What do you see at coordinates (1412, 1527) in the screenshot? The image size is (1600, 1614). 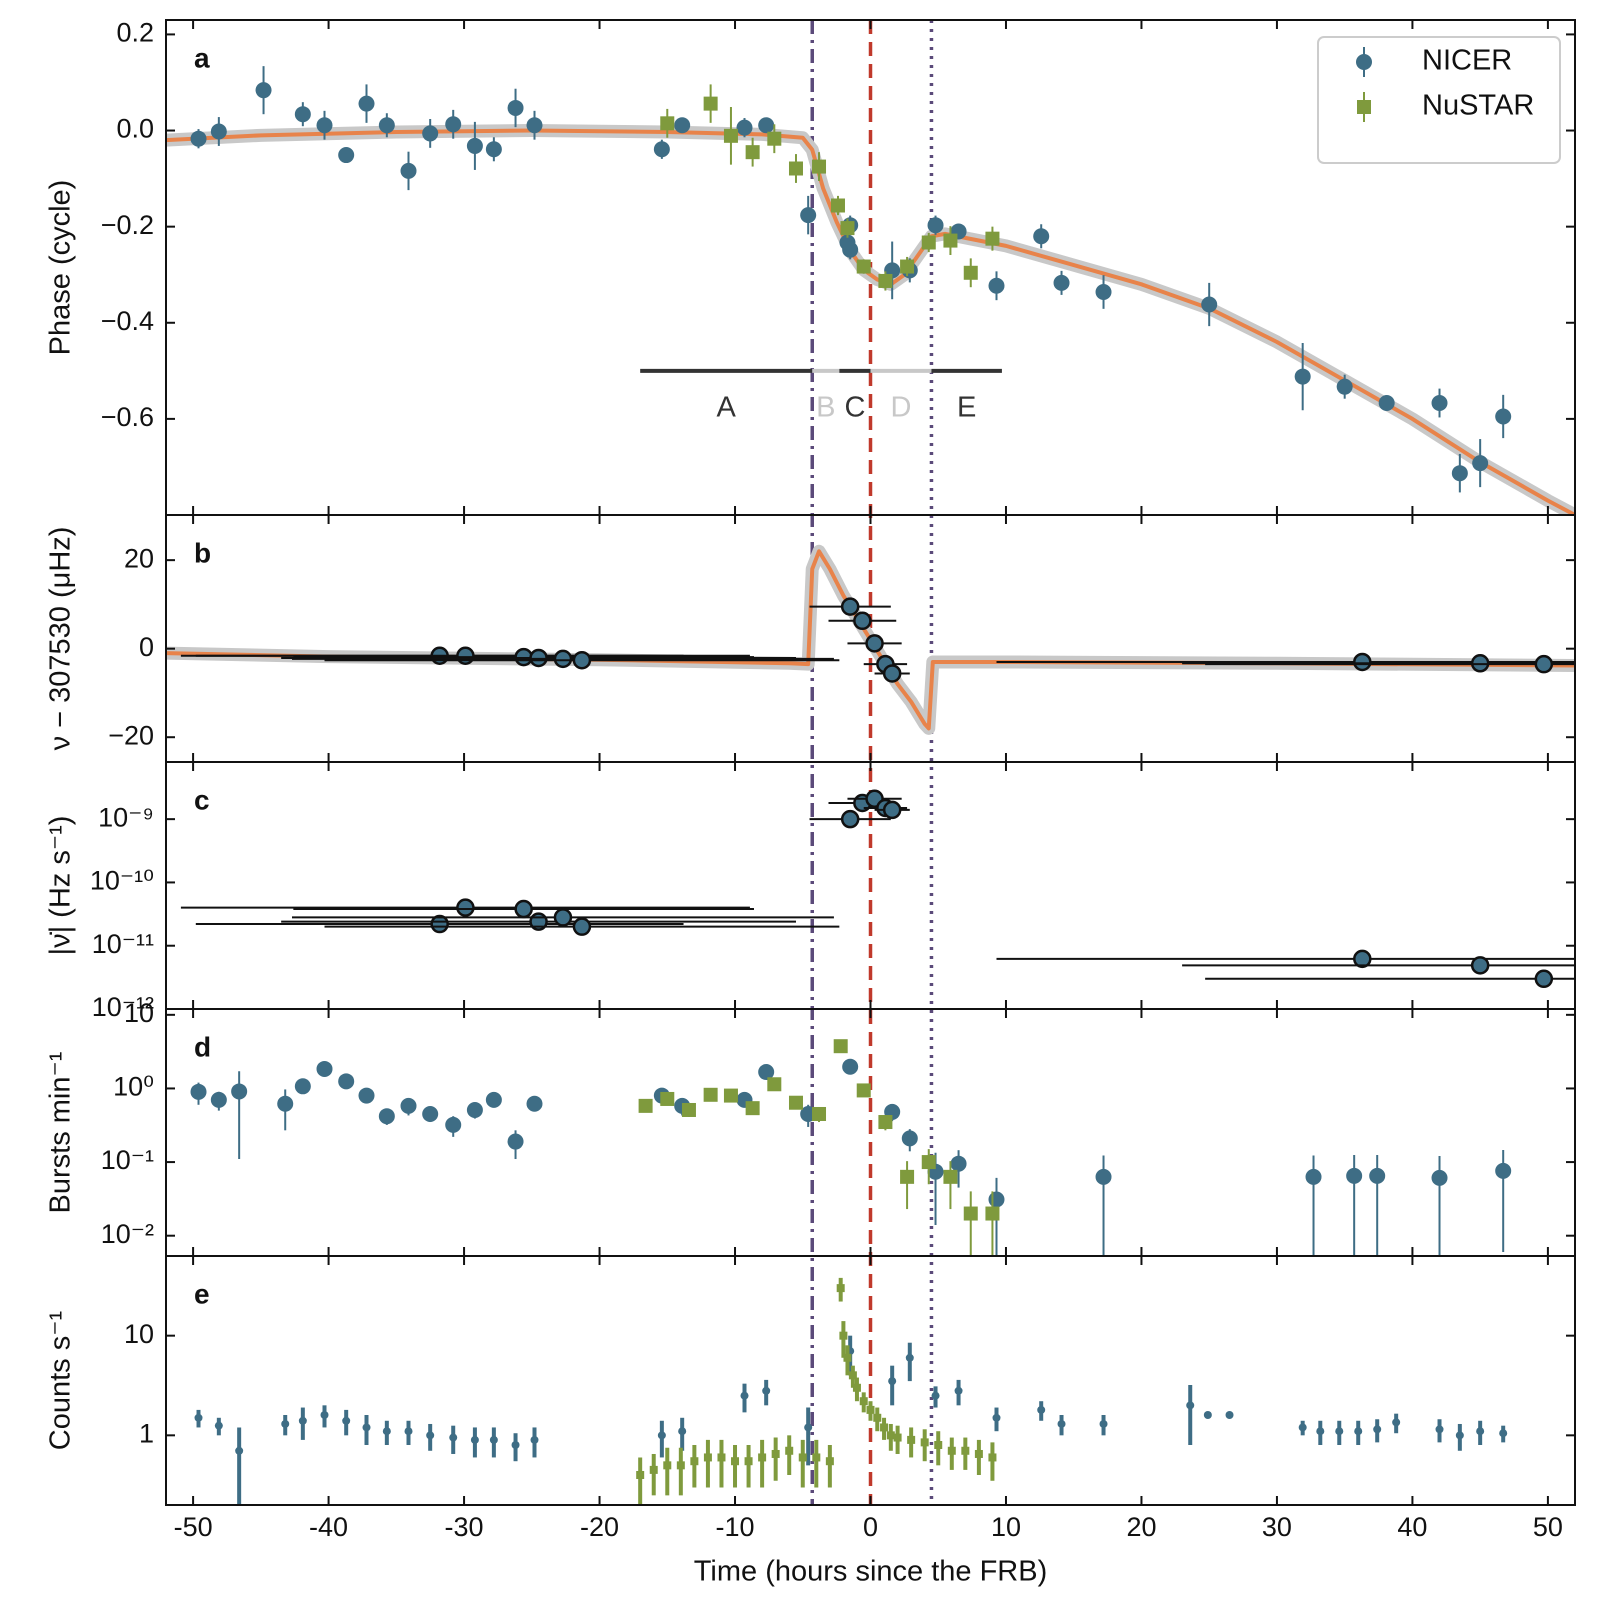 I see `x-tick-label: 40` at bounding box center [1412, 1527].